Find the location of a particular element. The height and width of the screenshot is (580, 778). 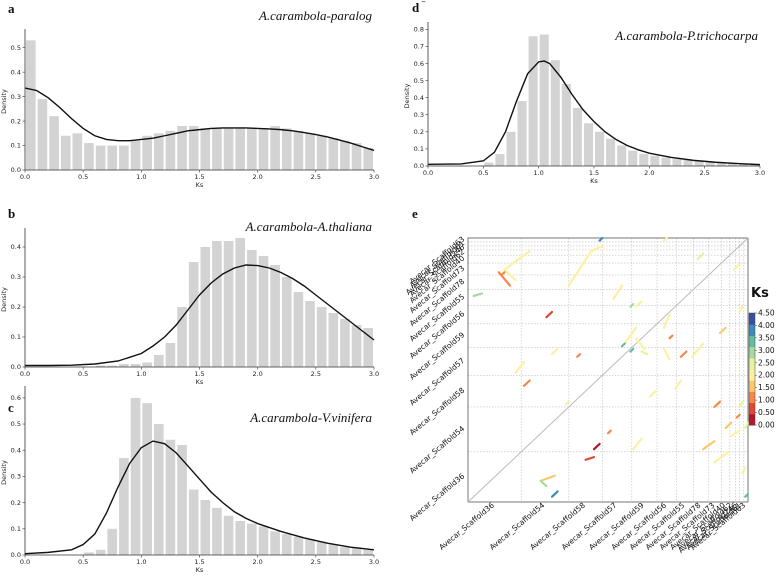

colorbar-tick-label: 2.50 is located at coordinates (766, 362).